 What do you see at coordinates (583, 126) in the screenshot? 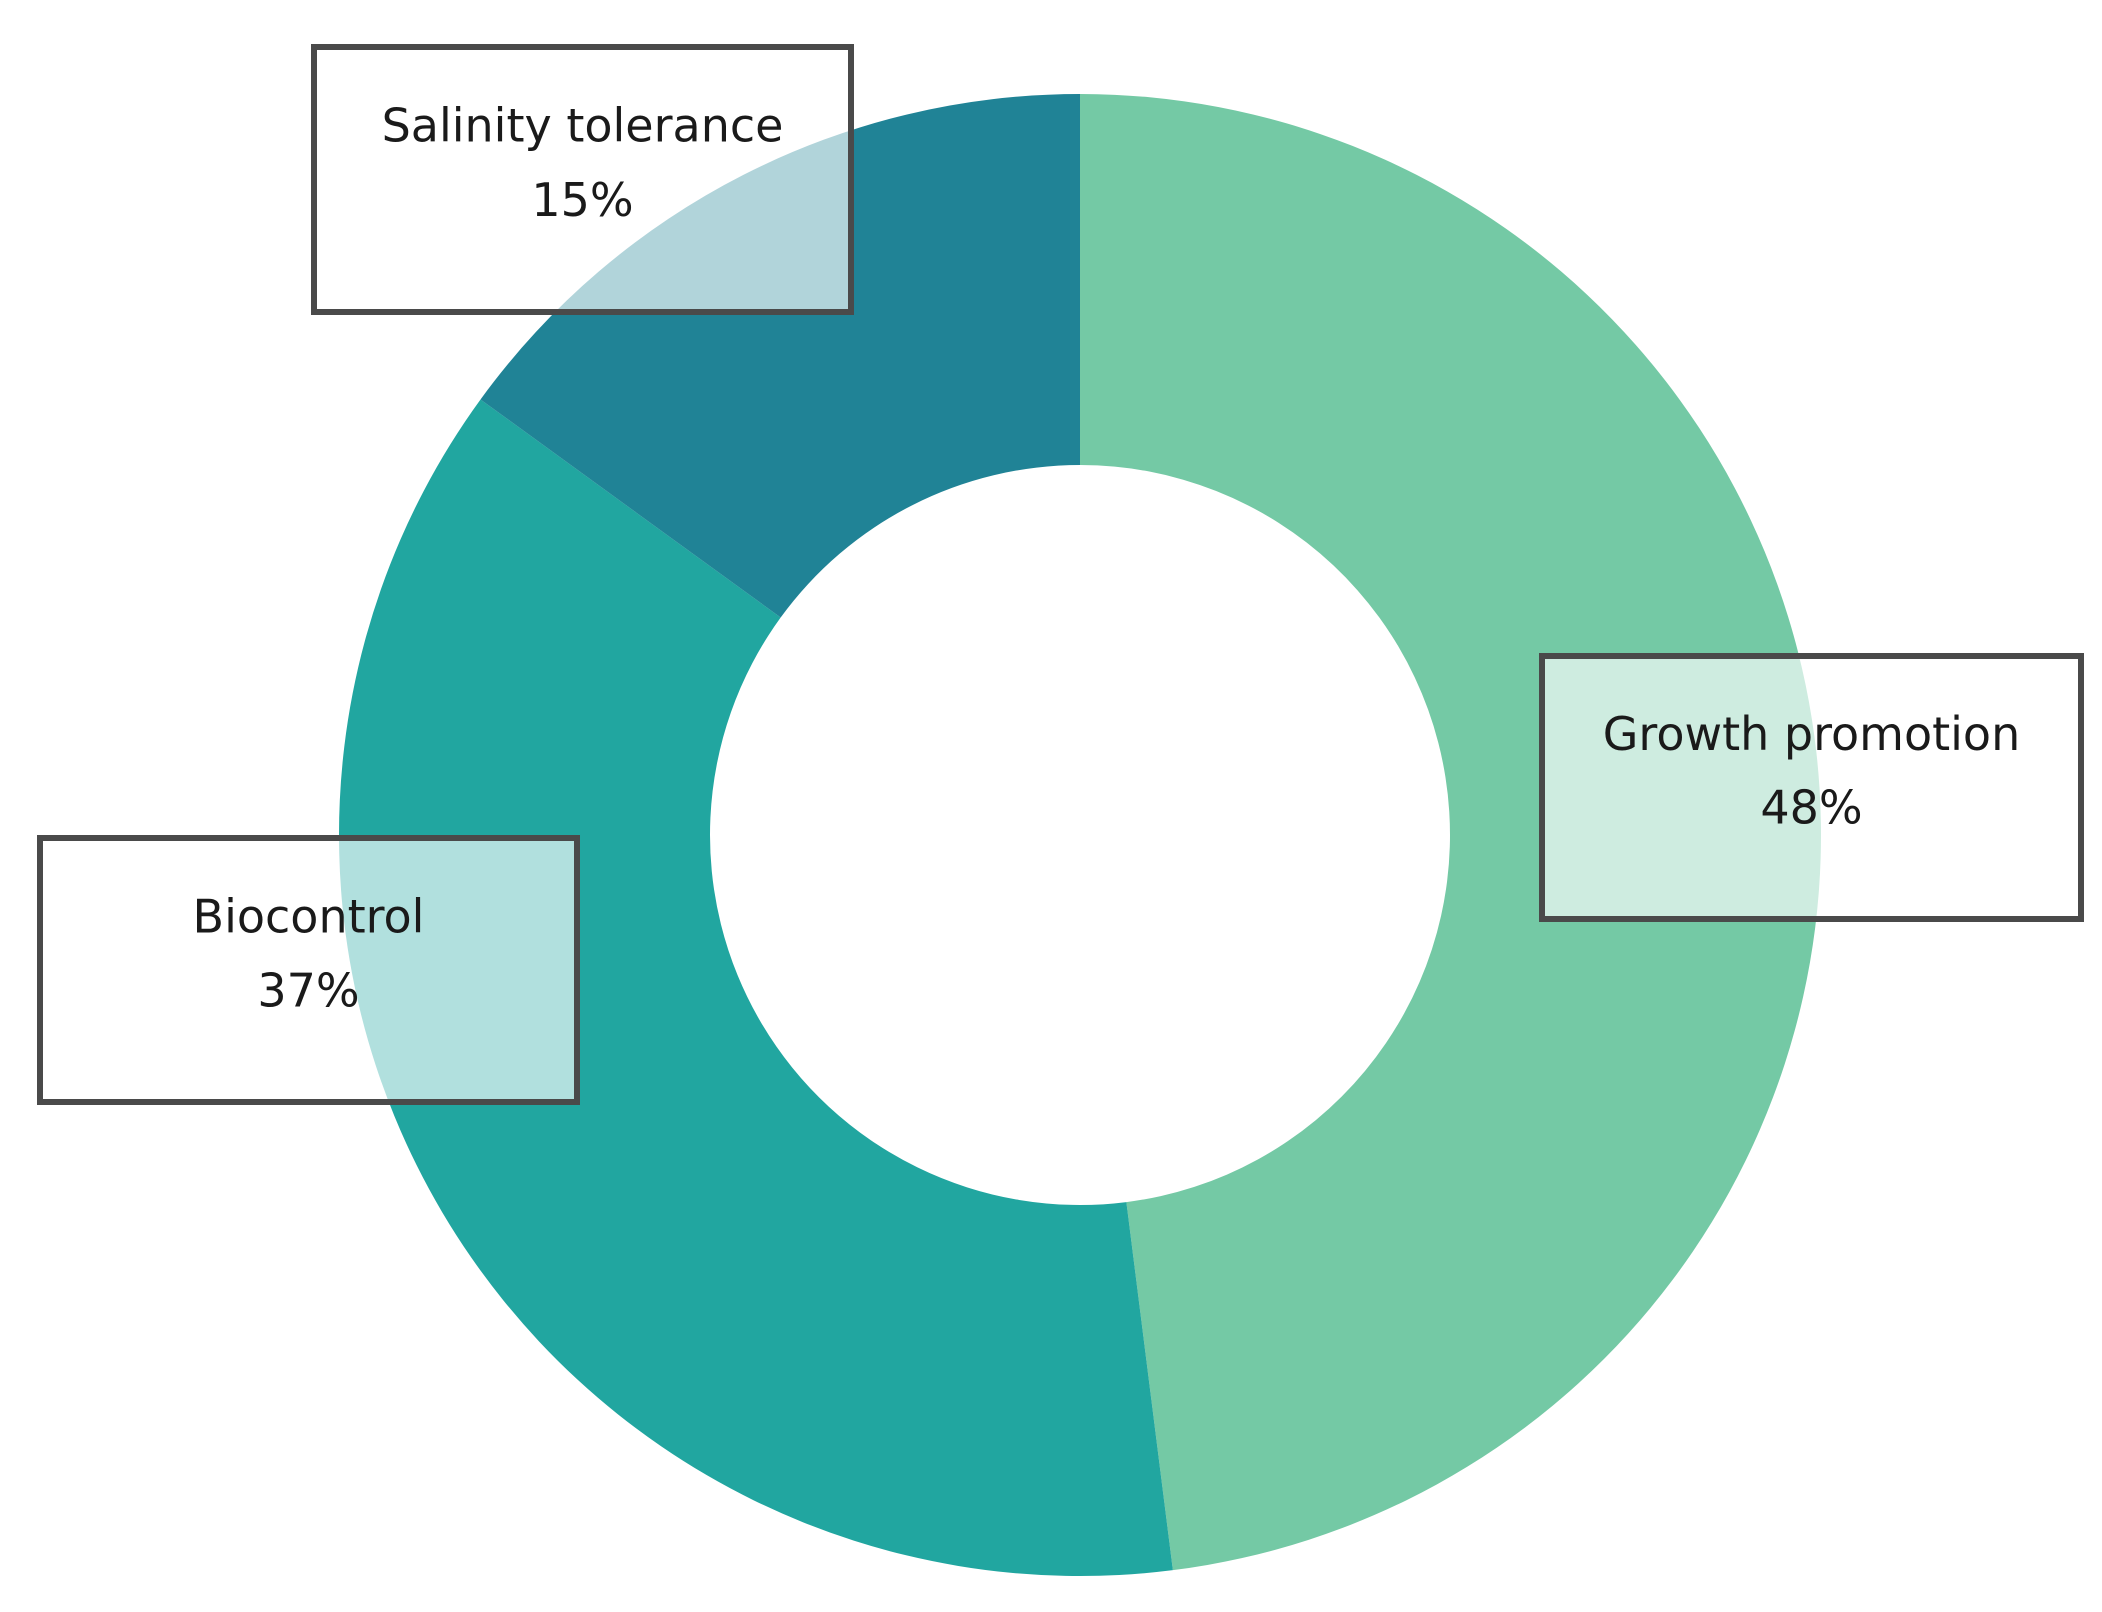
I see `category-label: Salinity tolerance` at bounding box center [583, 126].